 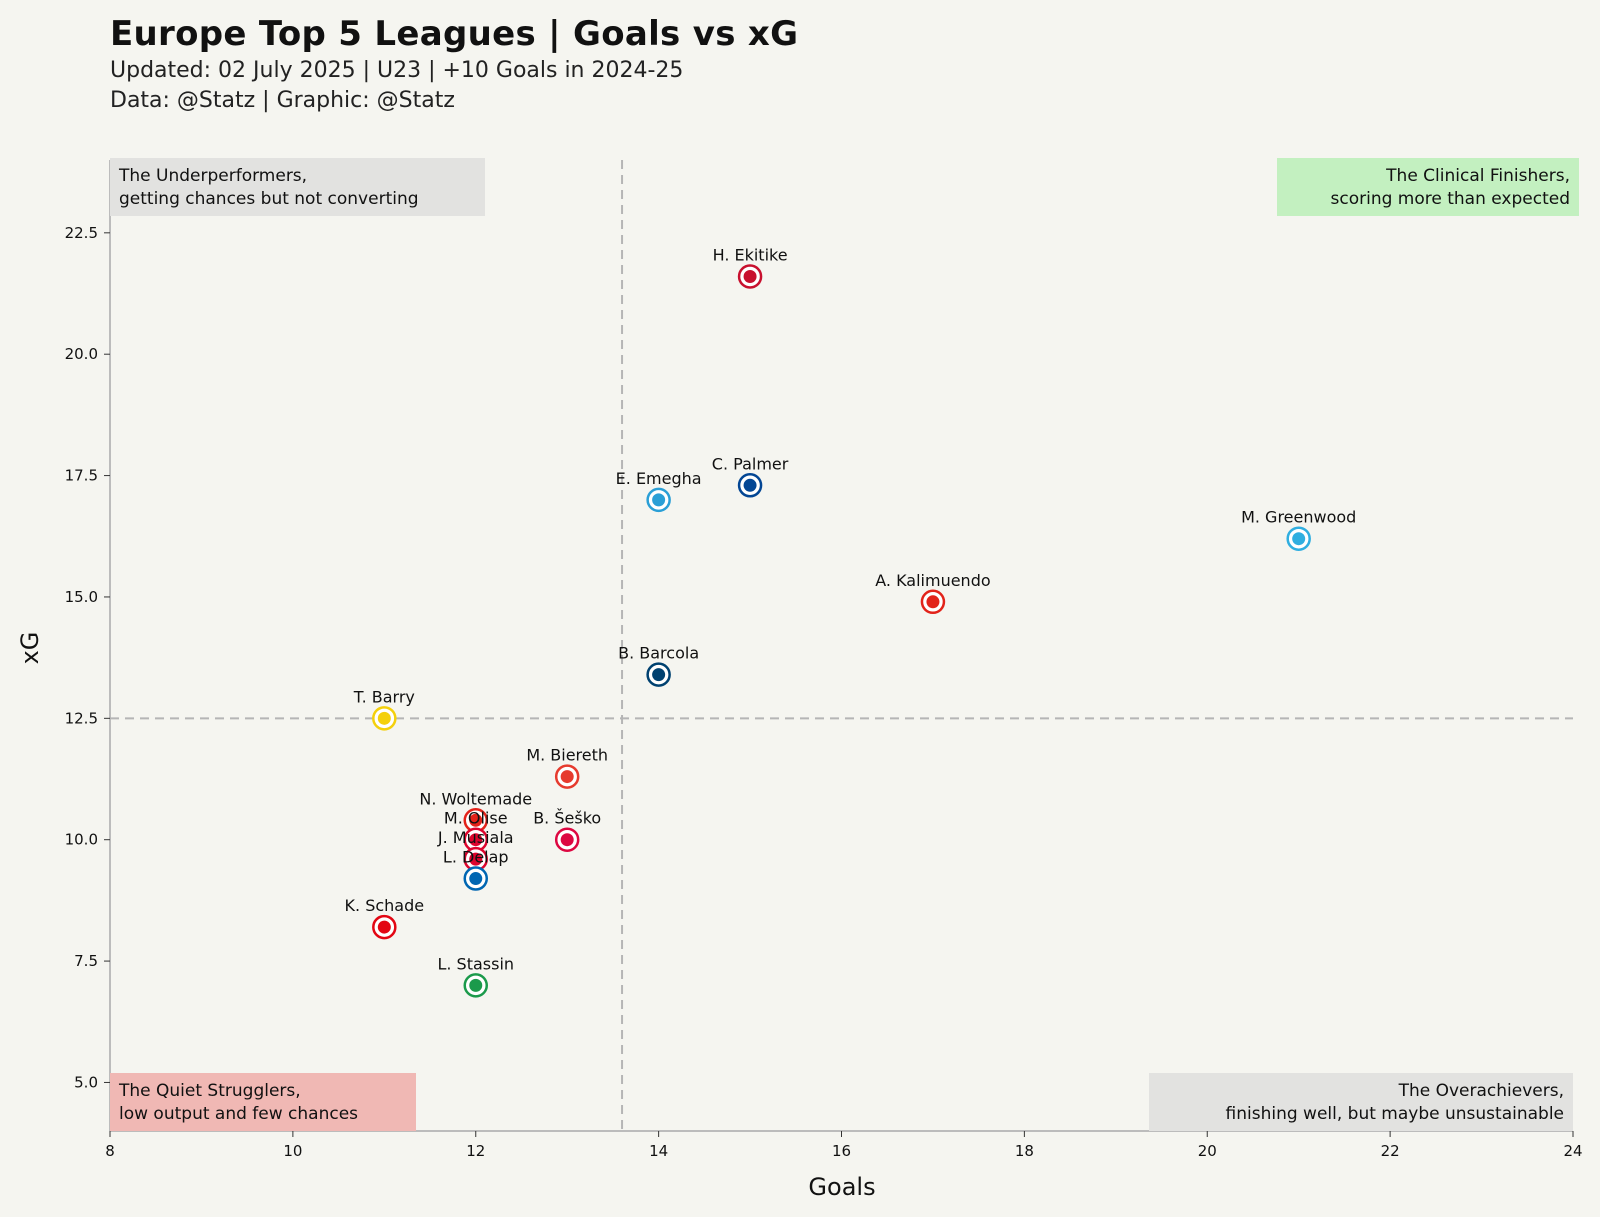 I want to click on player-name-label: J. Musiala, so click(x=475, y=837).